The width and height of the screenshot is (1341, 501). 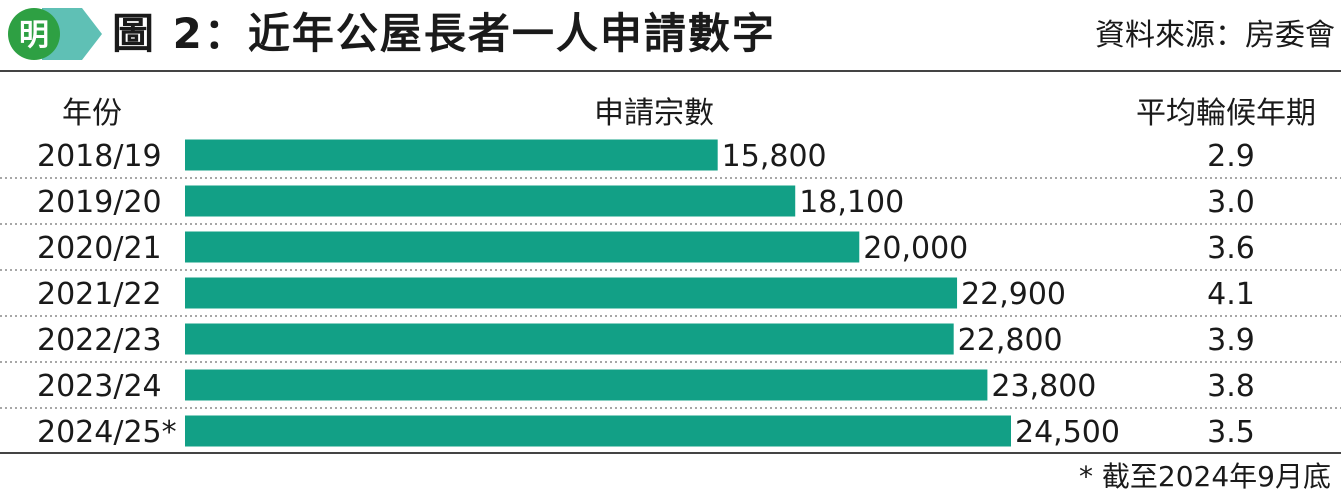 What do you see at coordinates (107, 432) in the screenshot?
I see `year-label: 2024/25*` at bounding box center [107, 432].